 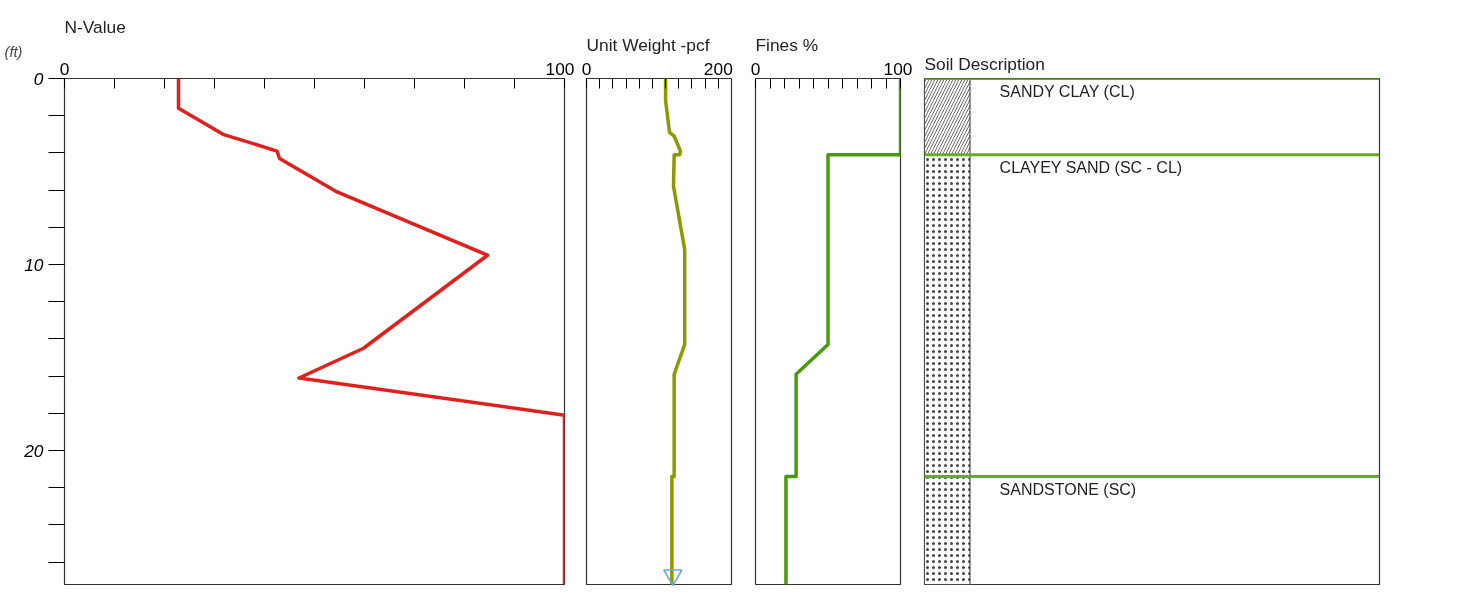 I want to click on x-tick-label: 200, so click(x=718, y=68).